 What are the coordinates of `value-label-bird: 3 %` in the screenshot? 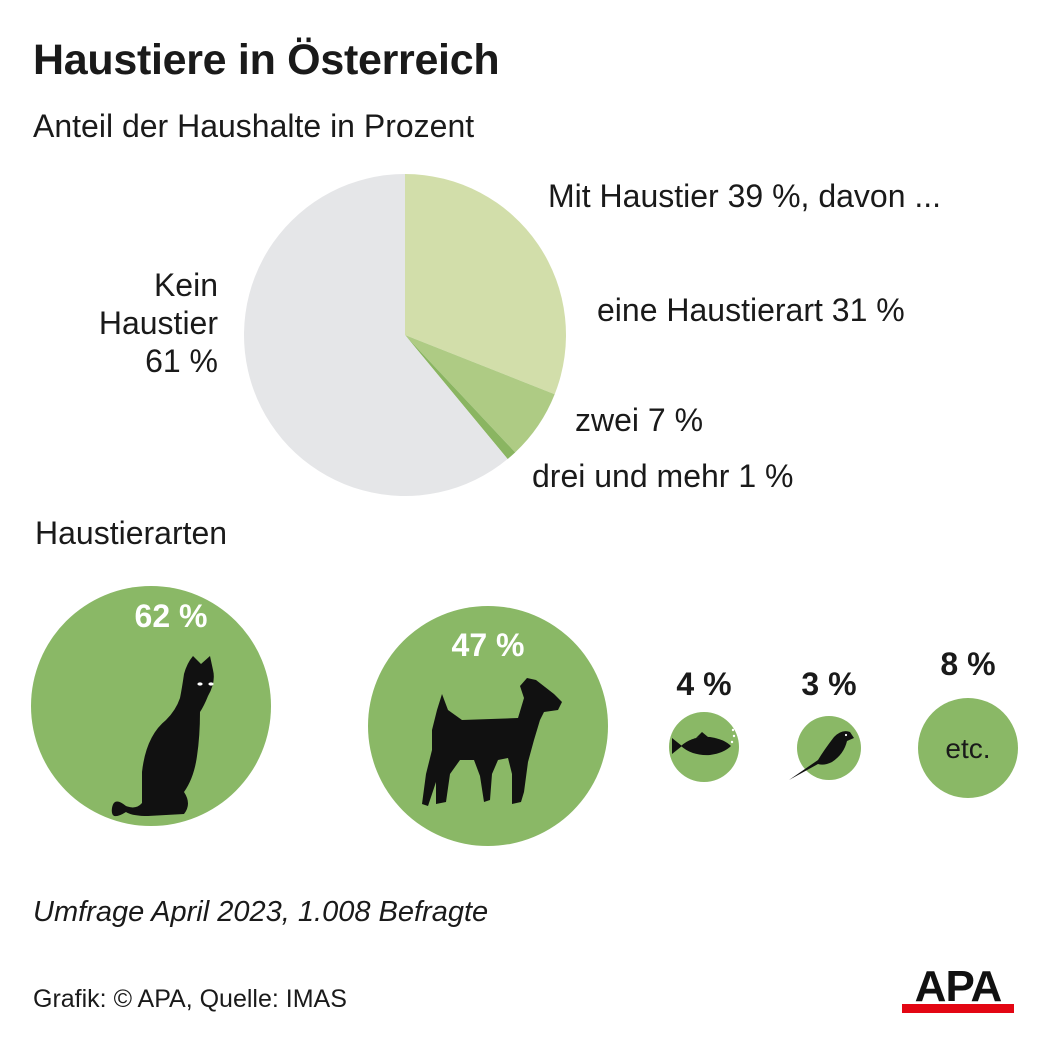 It's located at (828, 684).